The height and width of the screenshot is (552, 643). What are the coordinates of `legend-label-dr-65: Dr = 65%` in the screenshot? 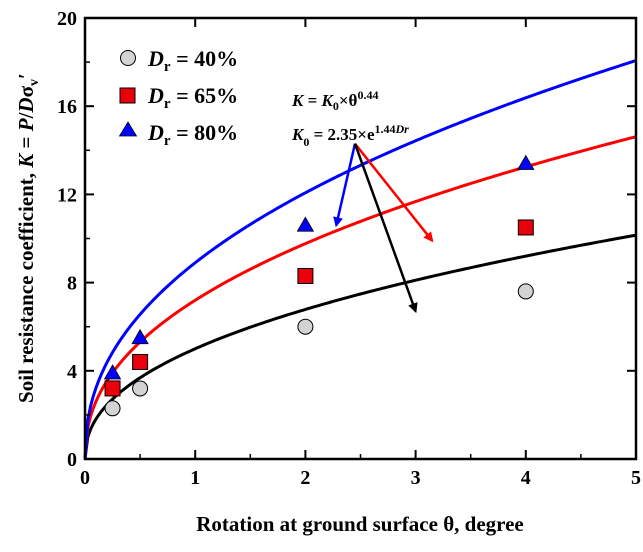 It's located at (192, 97).